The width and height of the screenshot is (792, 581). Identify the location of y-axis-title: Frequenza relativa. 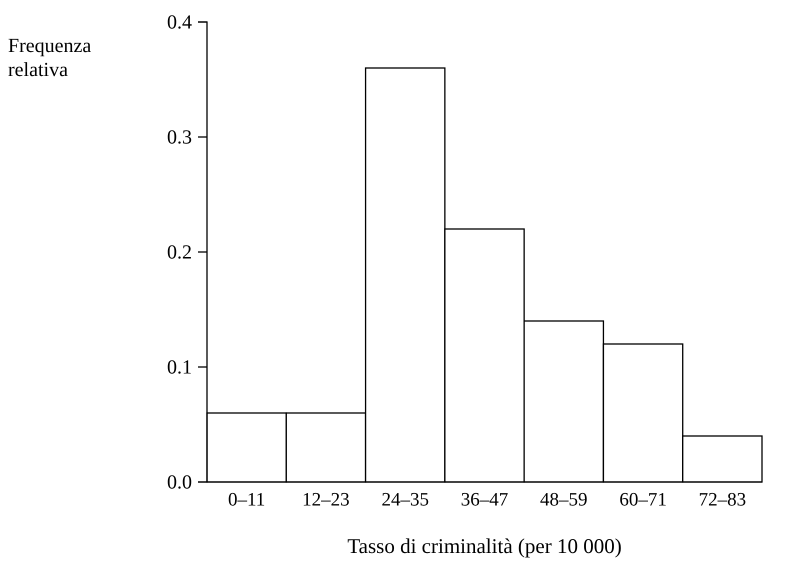
(50, 58).